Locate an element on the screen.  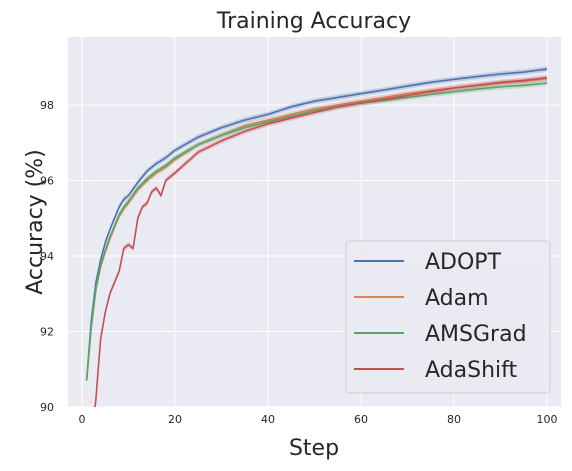
y-tick-label: 96 is located at coordinates (47, 180).